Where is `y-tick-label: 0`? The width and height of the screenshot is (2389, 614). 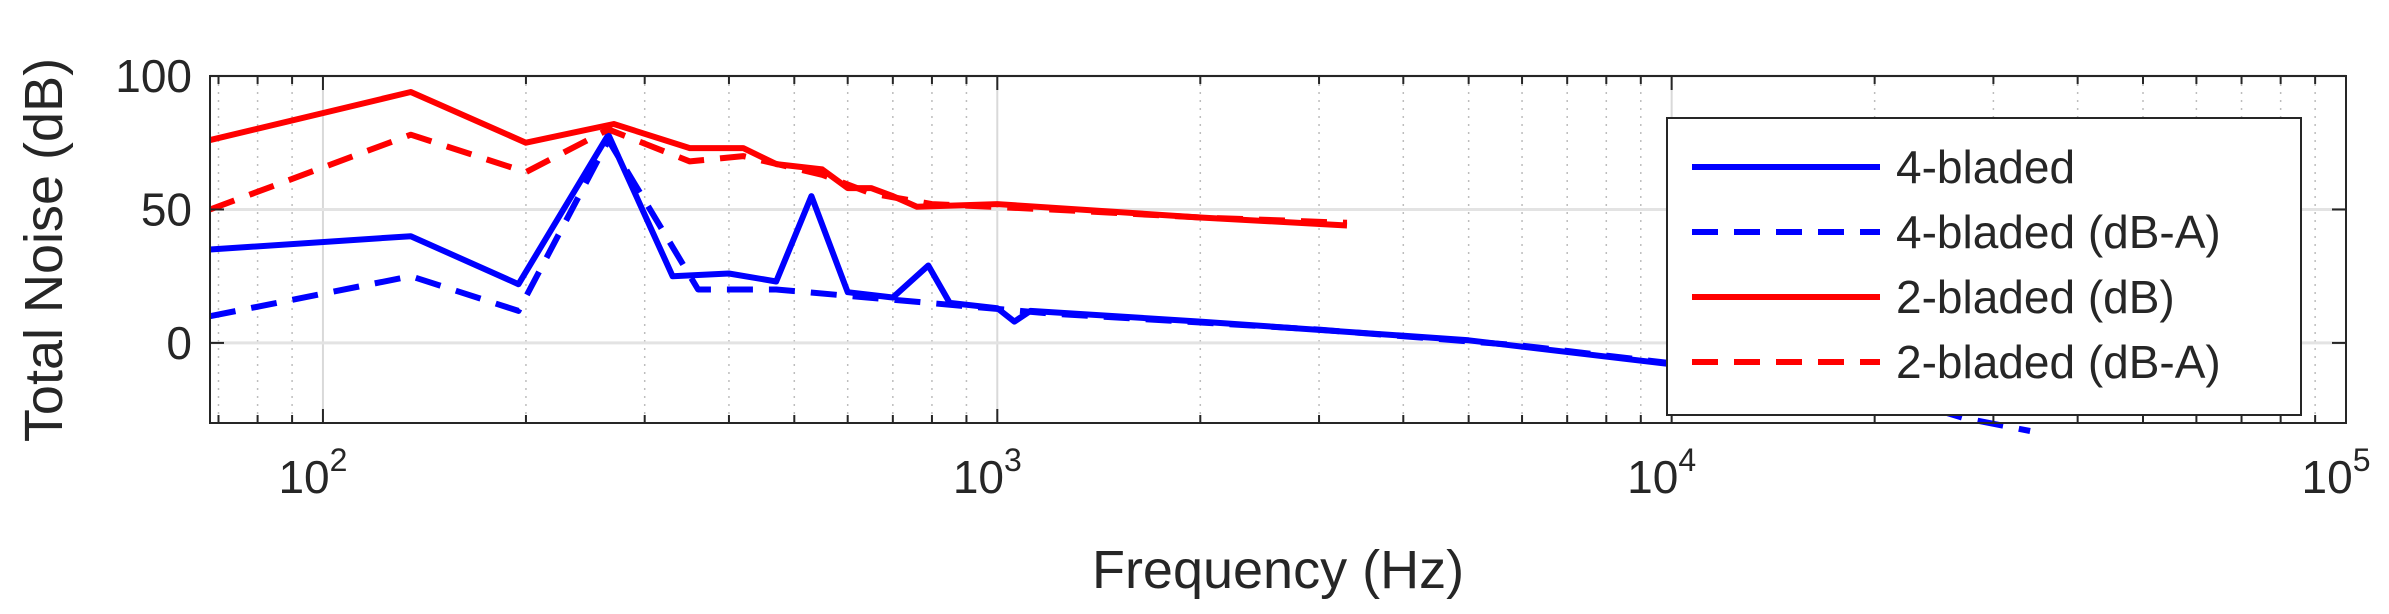 y-tick-label: 0 is located at coordinates (179, 343).